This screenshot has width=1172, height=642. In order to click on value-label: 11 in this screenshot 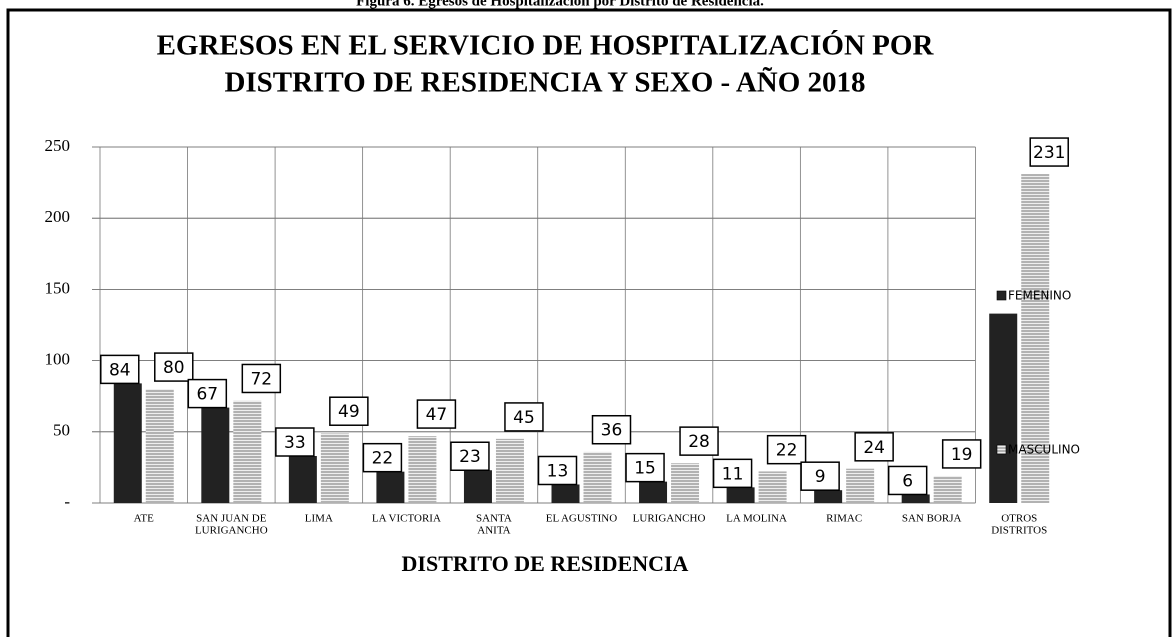, I will do `click(733, 474)`.